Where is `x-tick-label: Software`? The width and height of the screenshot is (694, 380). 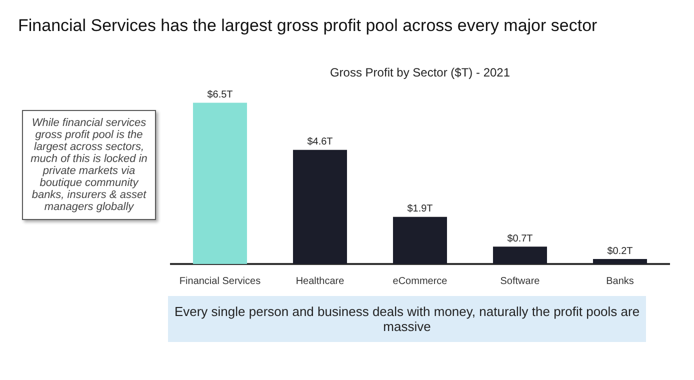 x-tick-label: Software is located at coordinates (520, 281).